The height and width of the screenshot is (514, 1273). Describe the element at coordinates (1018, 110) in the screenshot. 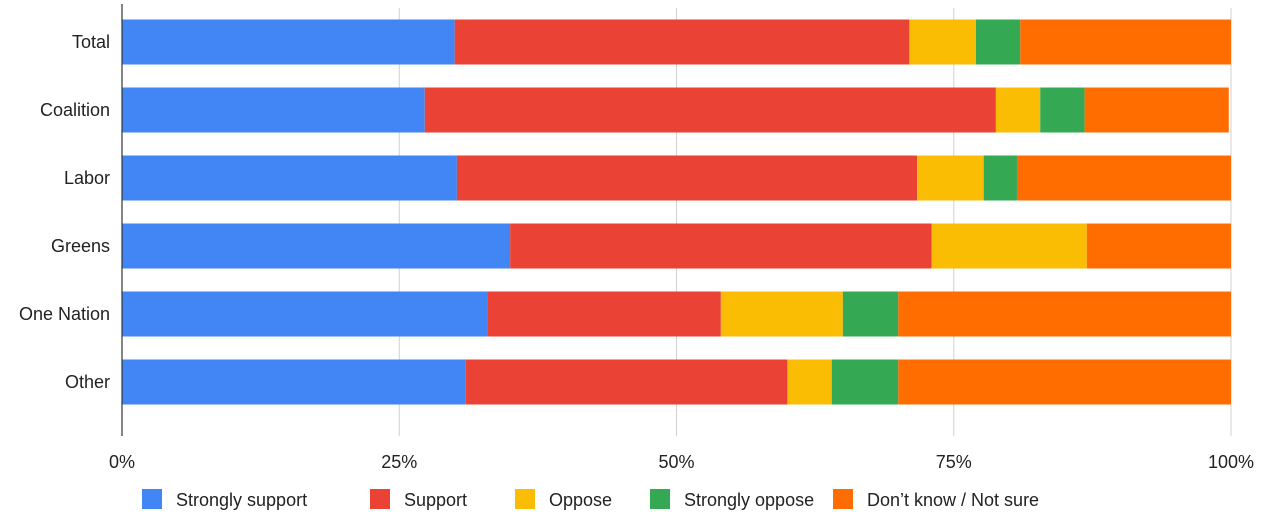

I see `bar-coalition-oppose` at that location.